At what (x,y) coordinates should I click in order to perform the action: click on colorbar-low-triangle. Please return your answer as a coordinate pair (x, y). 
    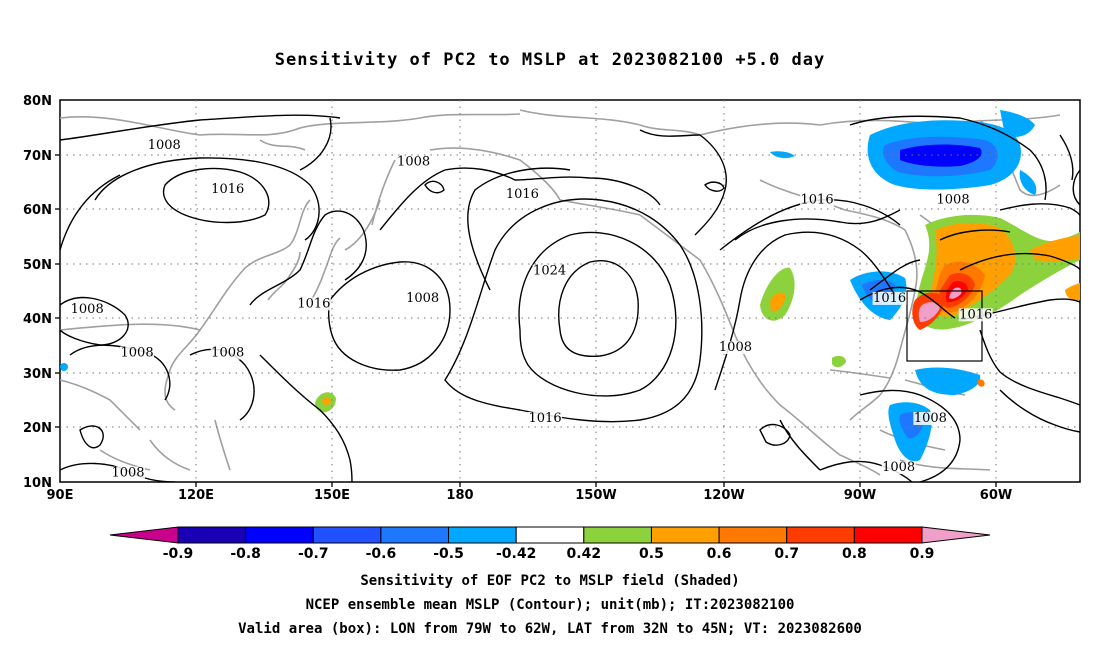
    Looking at the image, I should click on (144, 535).